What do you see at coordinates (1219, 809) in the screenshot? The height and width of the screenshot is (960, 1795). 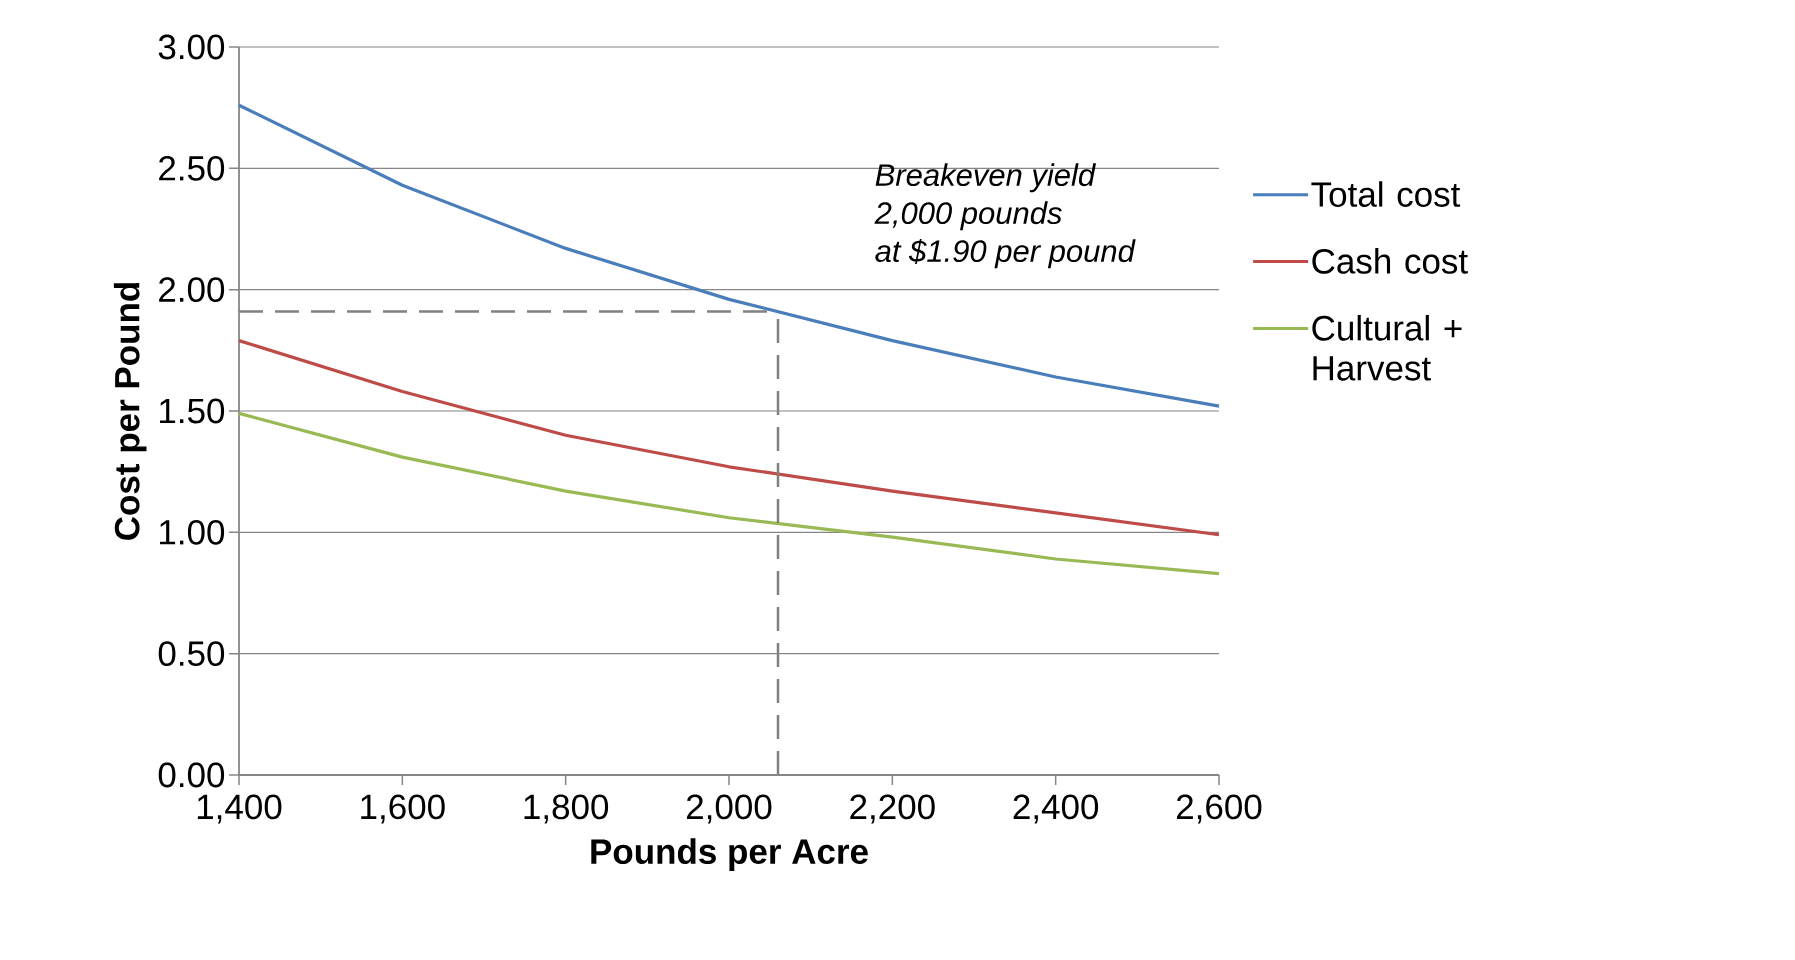 I see `x-tick-label: 2,600` at bounding box center [1219, 809].